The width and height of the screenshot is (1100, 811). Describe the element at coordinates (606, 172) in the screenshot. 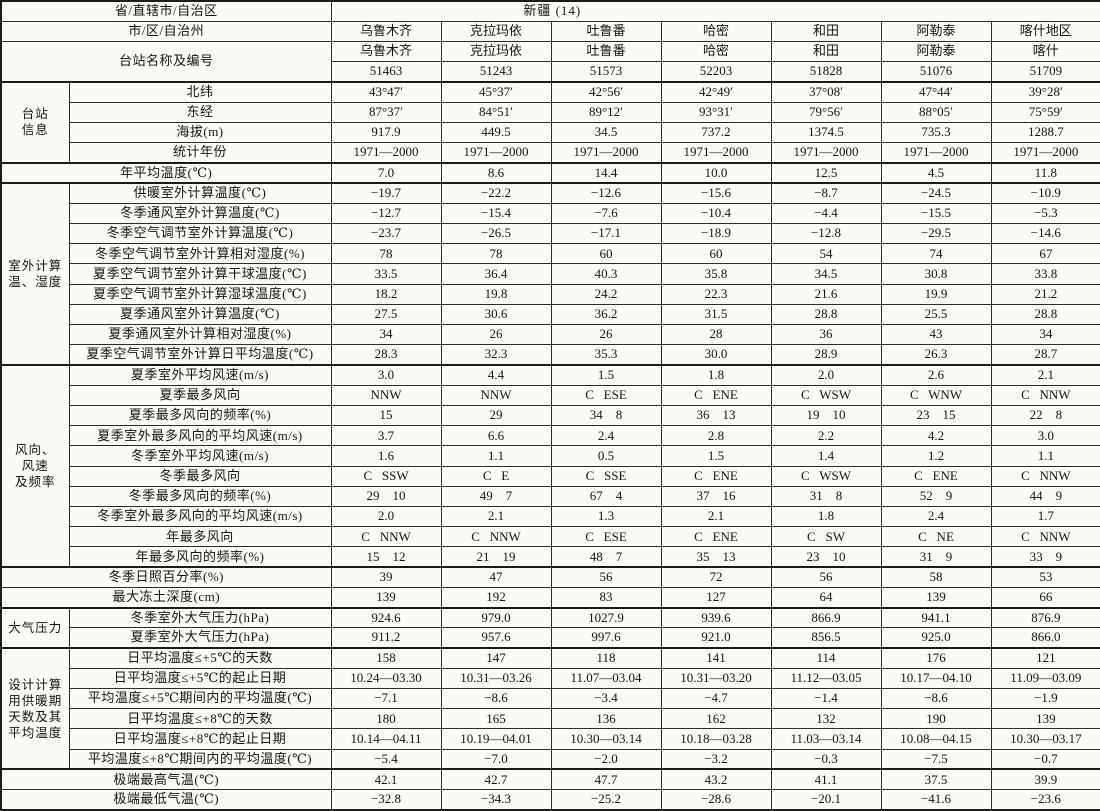

I see `value-cell: 14.4` at that location.